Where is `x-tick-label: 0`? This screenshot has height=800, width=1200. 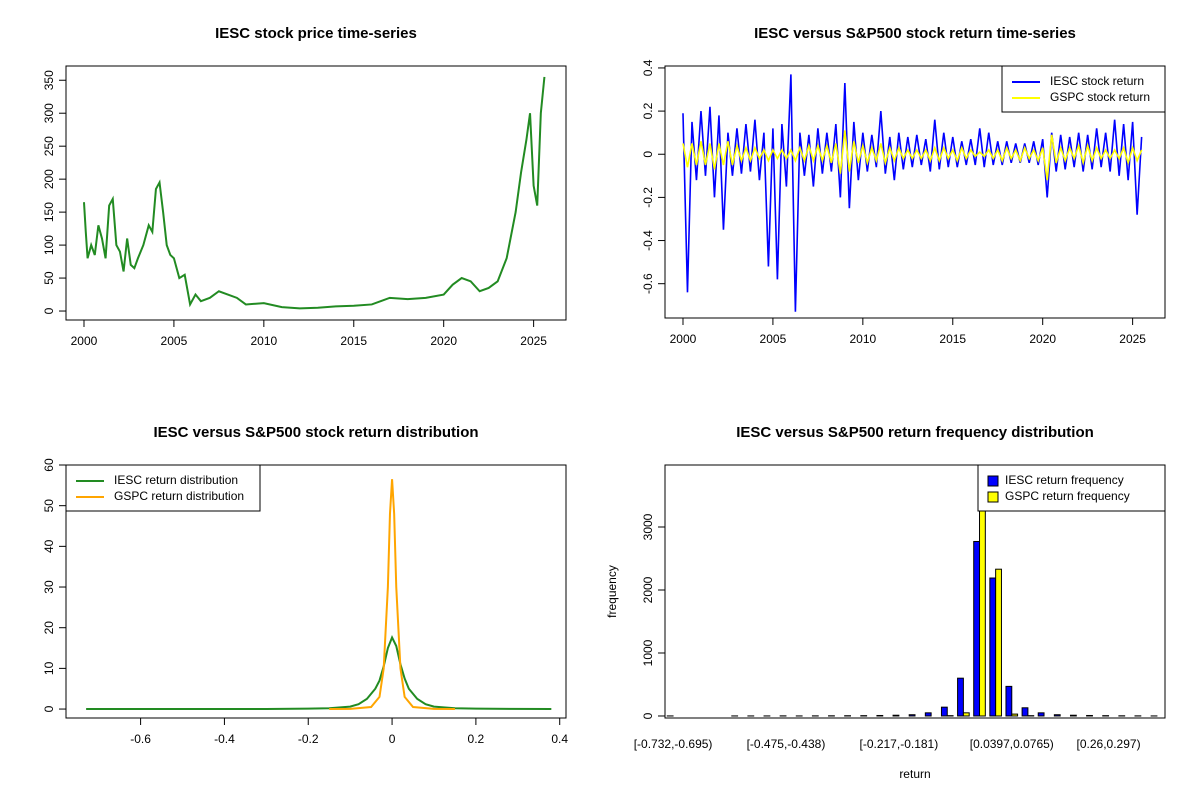
x-tick-label: 0 is located at coordinates (392, 739).